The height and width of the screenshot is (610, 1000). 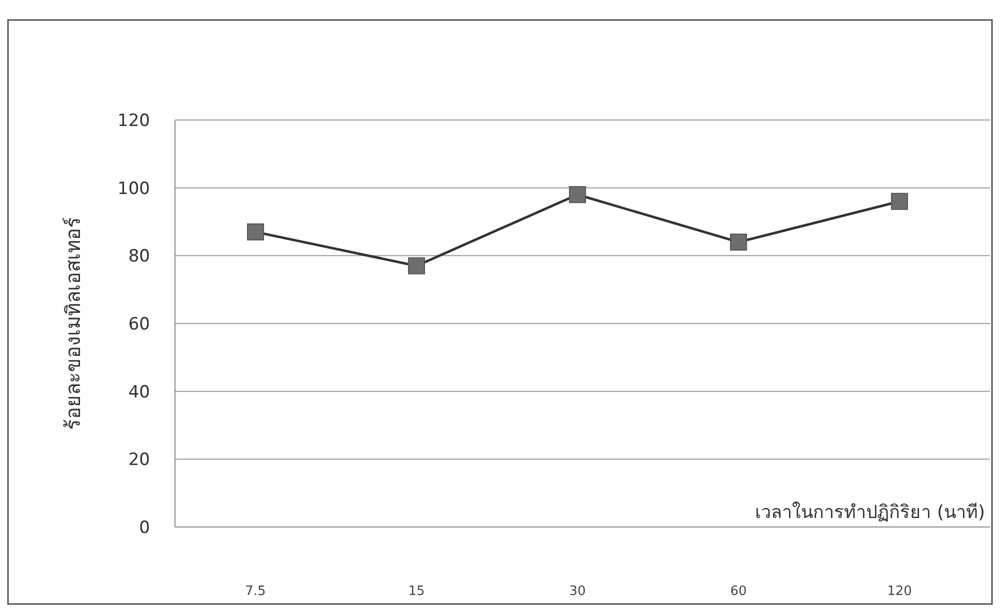 I want to click on y-tick-label: 20, so click(x=139, y=460).